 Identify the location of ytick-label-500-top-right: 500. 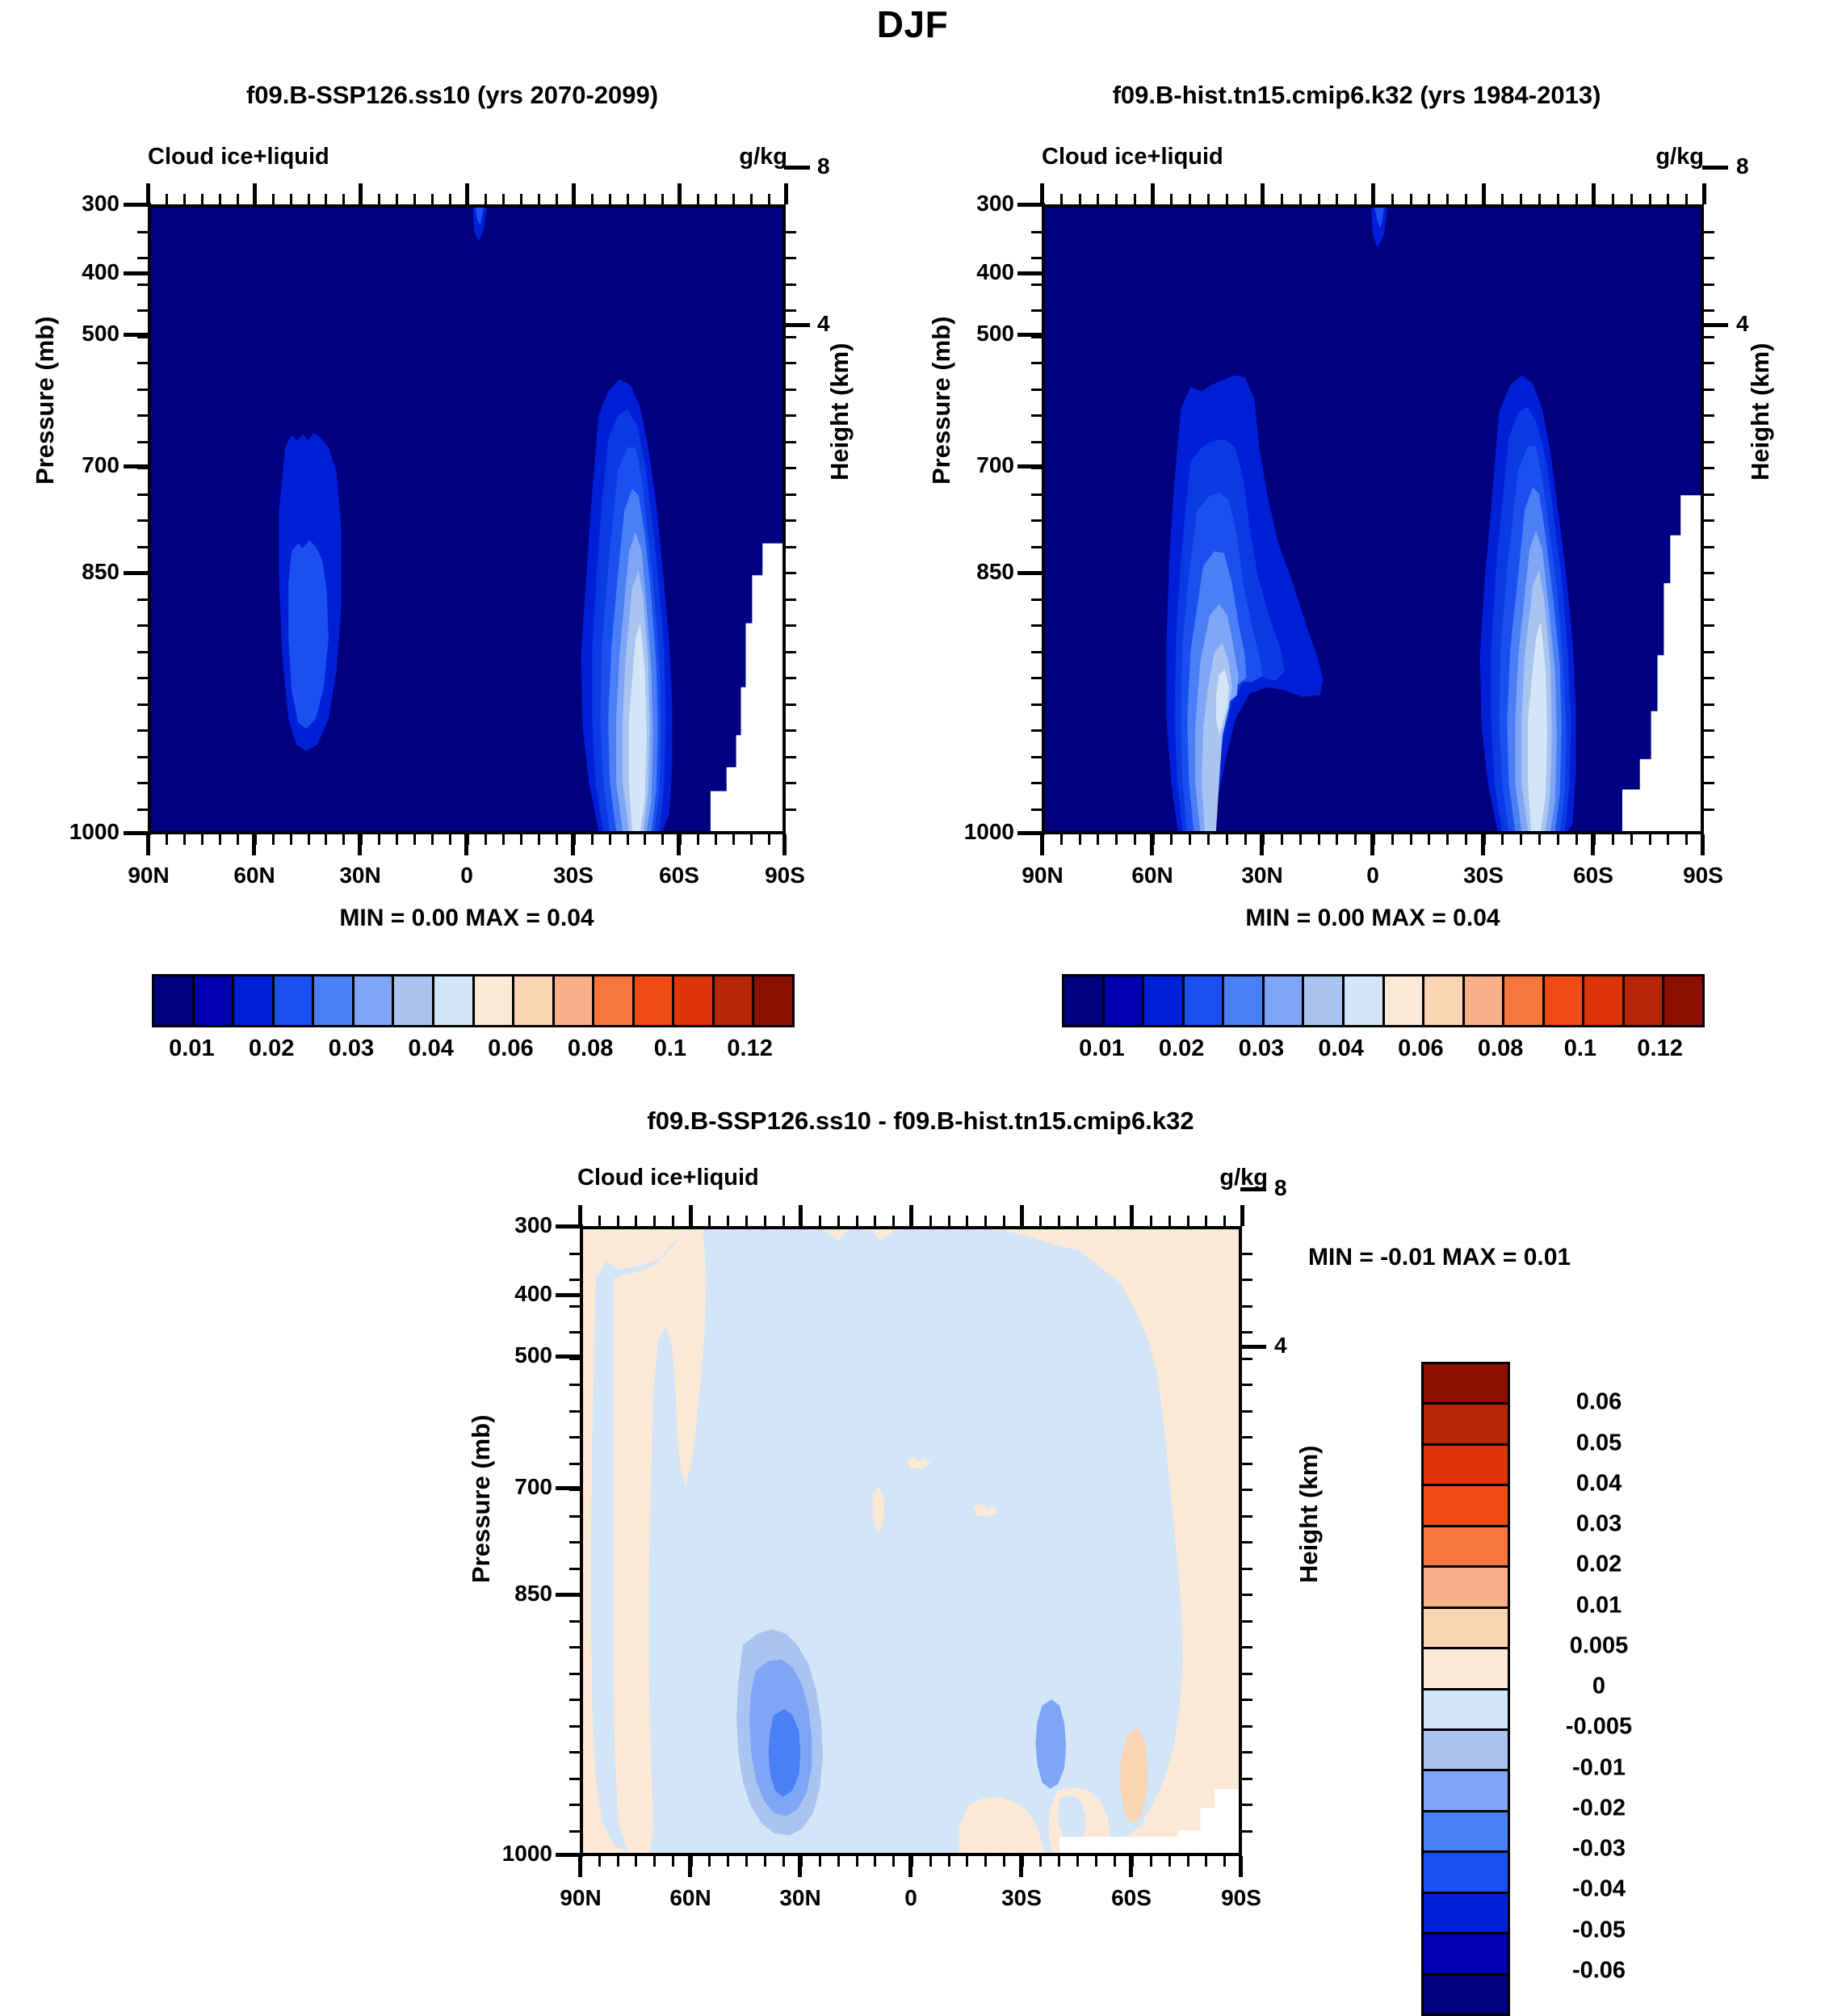
(995, 333).